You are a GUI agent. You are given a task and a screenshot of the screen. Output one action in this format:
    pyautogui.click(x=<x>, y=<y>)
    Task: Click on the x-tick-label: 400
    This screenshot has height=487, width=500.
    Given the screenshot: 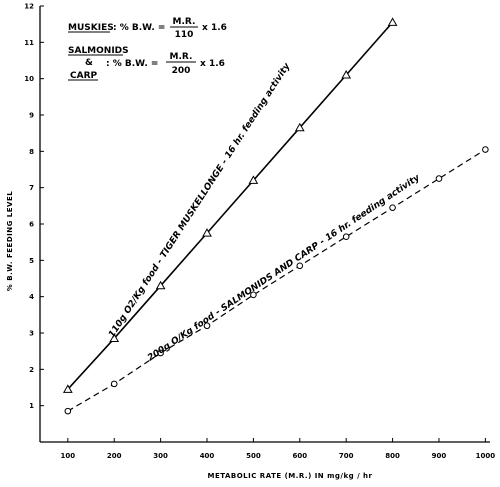 What is the action you would take?
    pyautogui.click(x=207, y=456)
    